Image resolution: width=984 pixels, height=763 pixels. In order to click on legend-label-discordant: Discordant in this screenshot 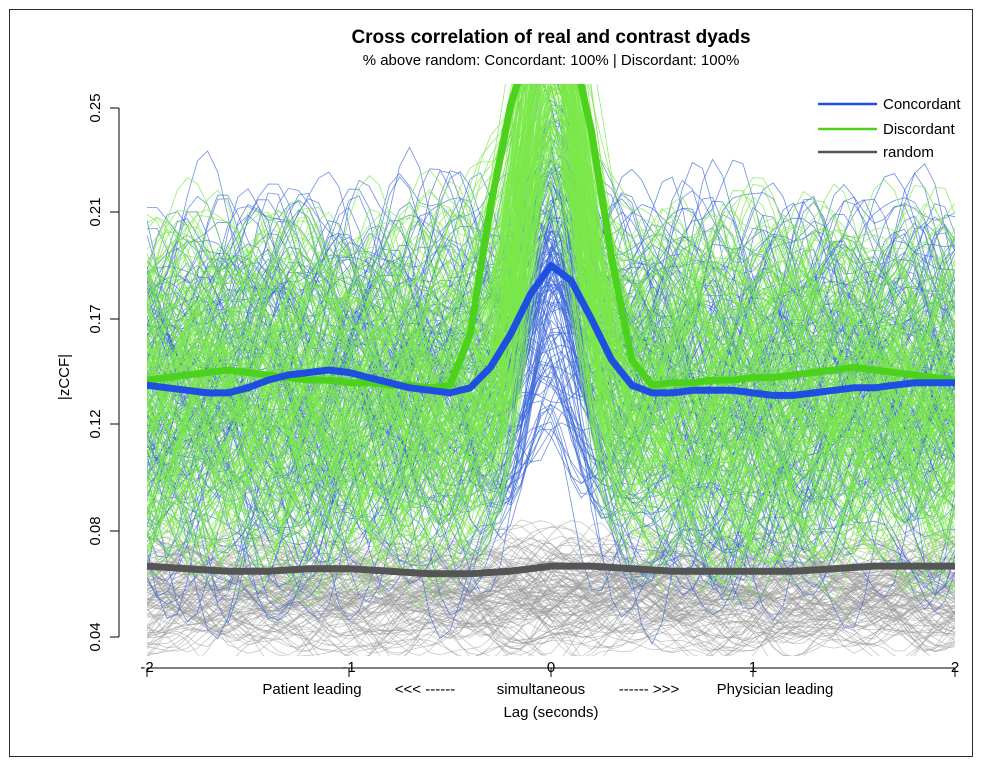, I will do `click(919, 129)`.